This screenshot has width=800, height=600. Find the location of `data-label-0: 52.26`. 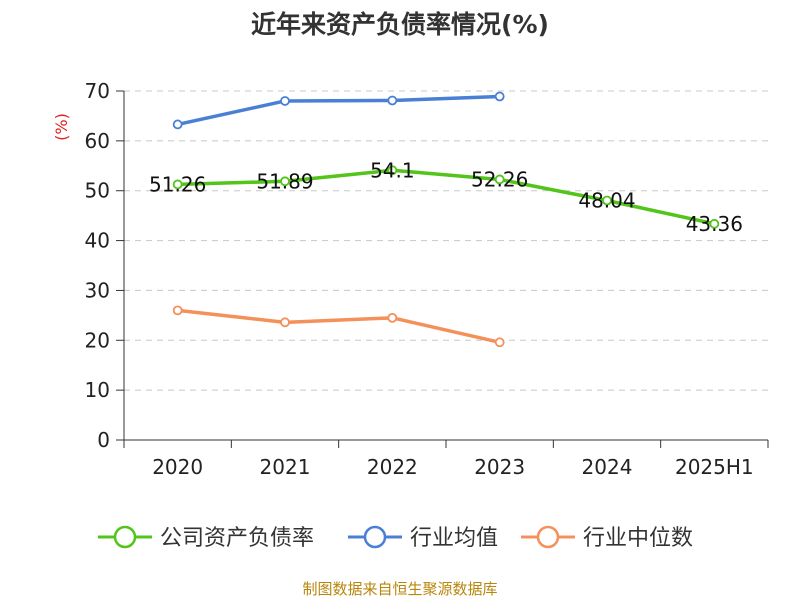

data-label-0: 52.26 is located at coordinates (499, 179).